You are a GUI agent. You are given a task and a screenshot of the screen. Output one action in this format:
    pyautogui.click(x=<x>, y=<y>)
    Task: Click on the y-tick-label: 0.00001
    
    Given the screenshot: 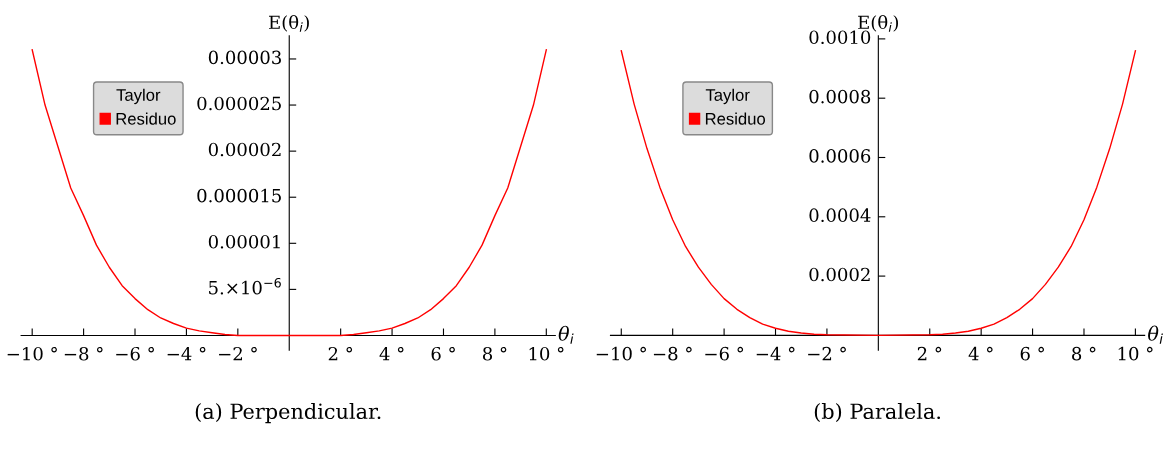 What is the action you would take?
    pyautogui.click(x=244, y=241)
    